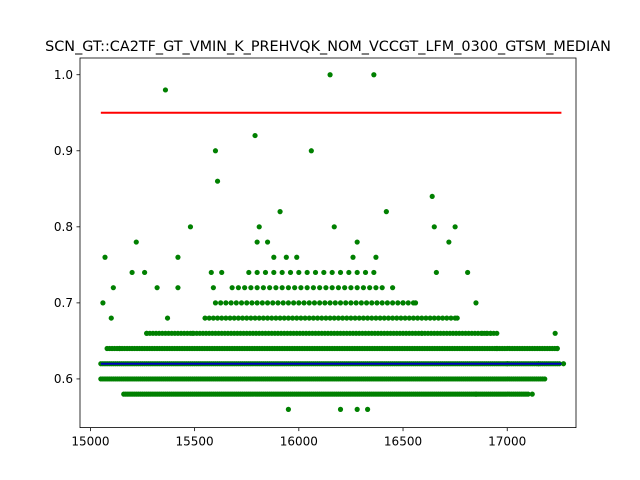 The image size is (640, 480). Describe the element at coordinates (195, 442) in the screenshot. I see `x-tick-label: 15500` at that location.